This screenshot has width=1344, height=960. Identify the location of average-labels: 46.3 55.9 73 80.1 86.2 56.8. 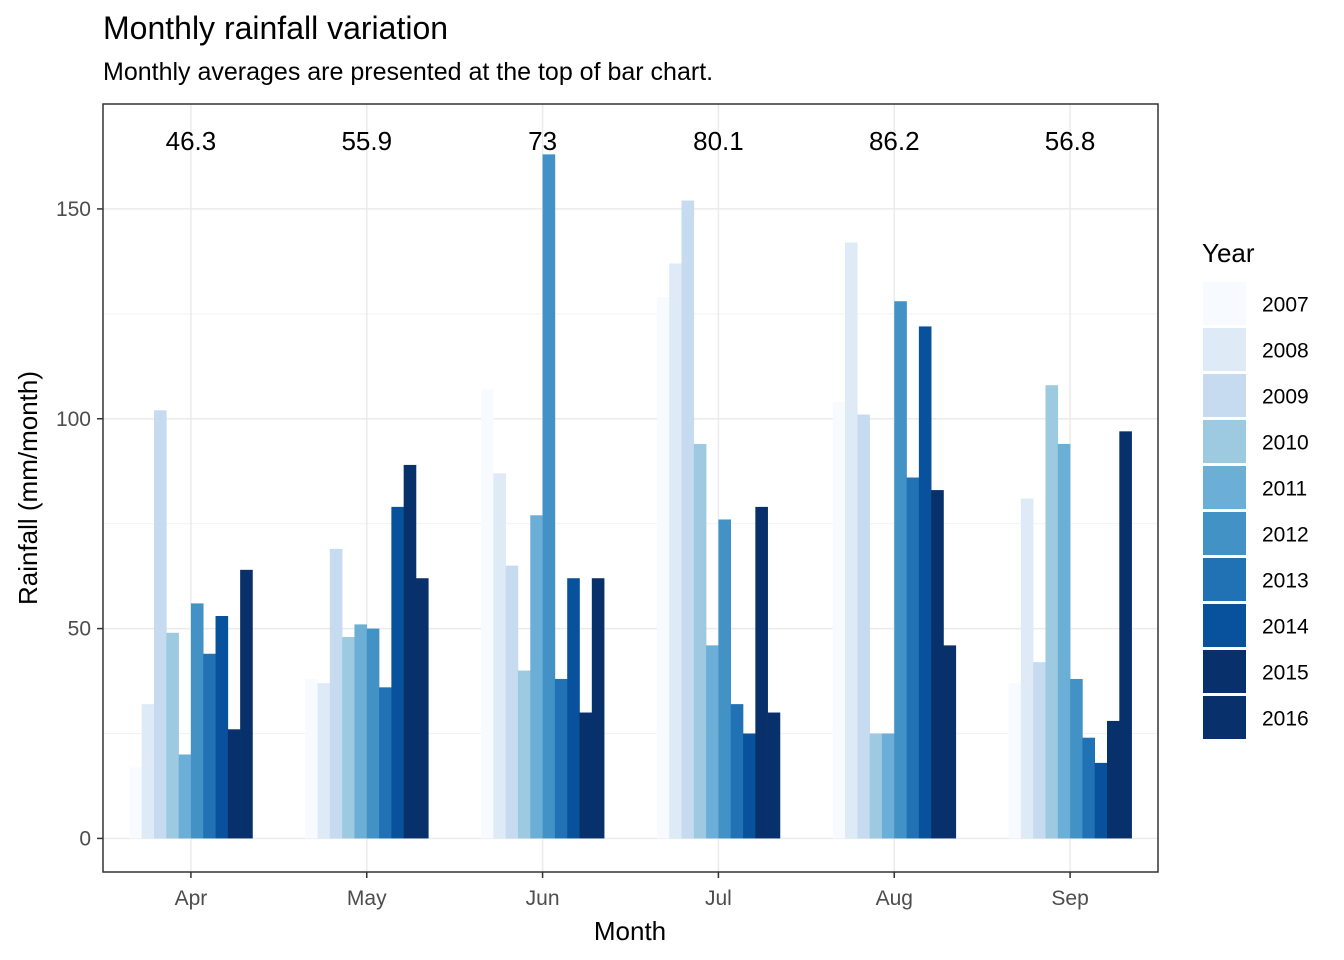
(631, 141).